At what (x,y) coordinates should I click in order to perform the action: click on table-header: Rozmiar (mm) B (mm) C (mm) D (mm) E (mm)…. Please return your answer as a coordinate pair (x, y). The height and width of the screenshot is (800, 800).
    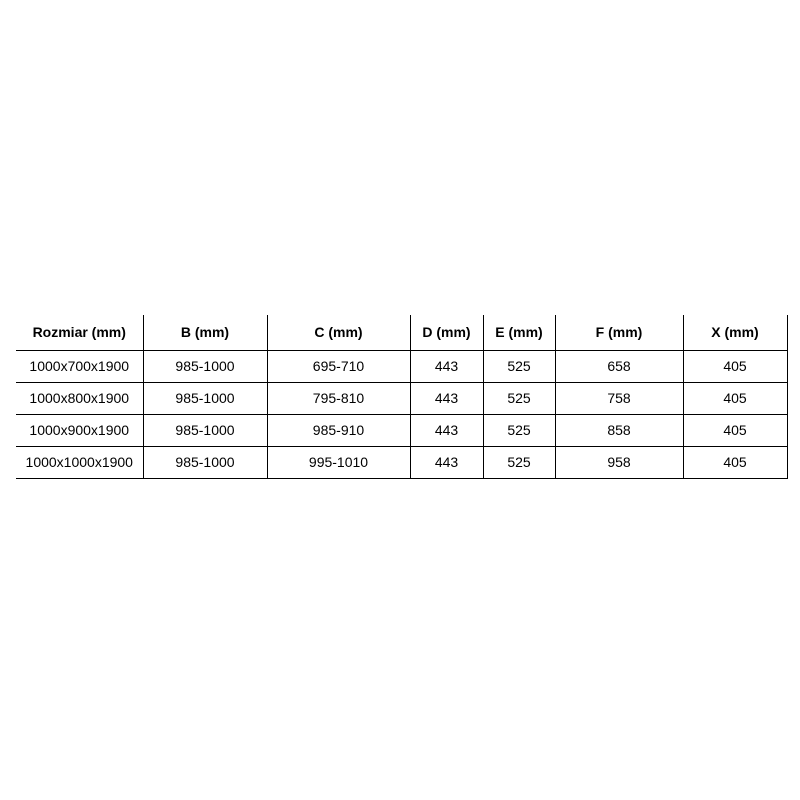
    Looking at the image, I should click on (402, 333).